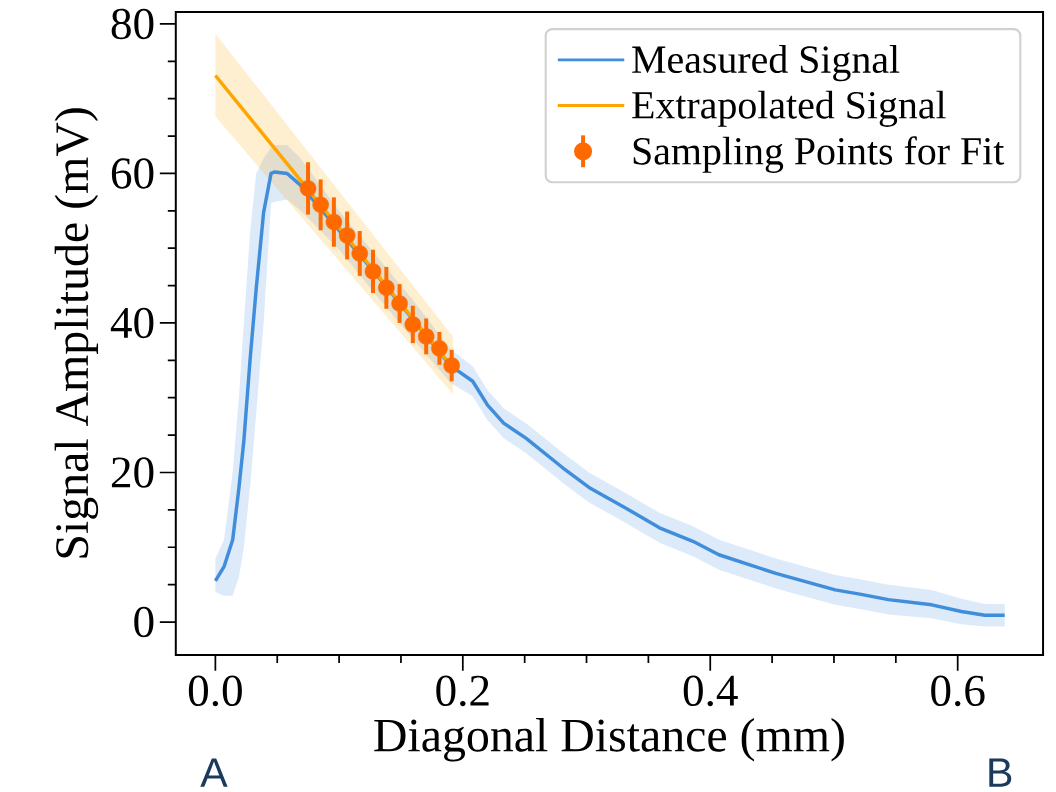 The height and width of the screenshot is (792, 1056). Describe the element at coordinates (789, 108) in the screenshot. I see `legend-label: Extrapolated Signal` at that location.